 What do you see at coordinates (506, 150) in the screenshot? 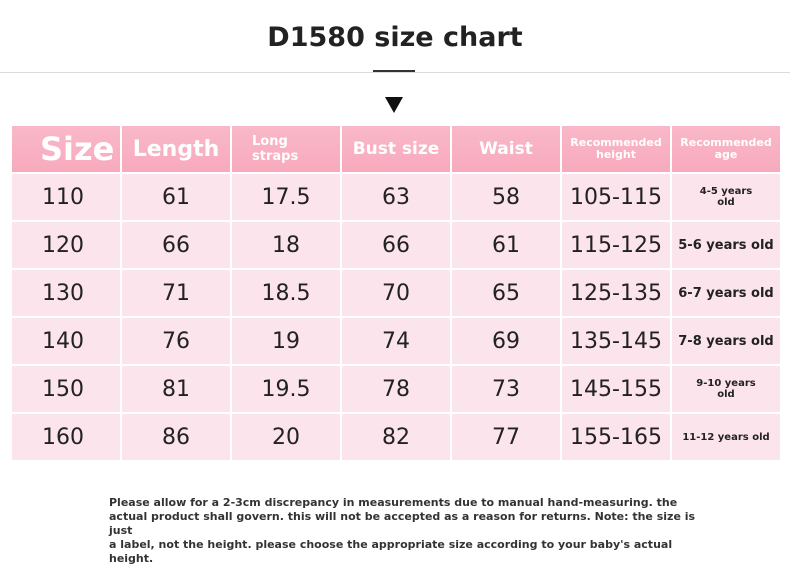
I see `header-waist: Waist` at bounding box center [506, 150].